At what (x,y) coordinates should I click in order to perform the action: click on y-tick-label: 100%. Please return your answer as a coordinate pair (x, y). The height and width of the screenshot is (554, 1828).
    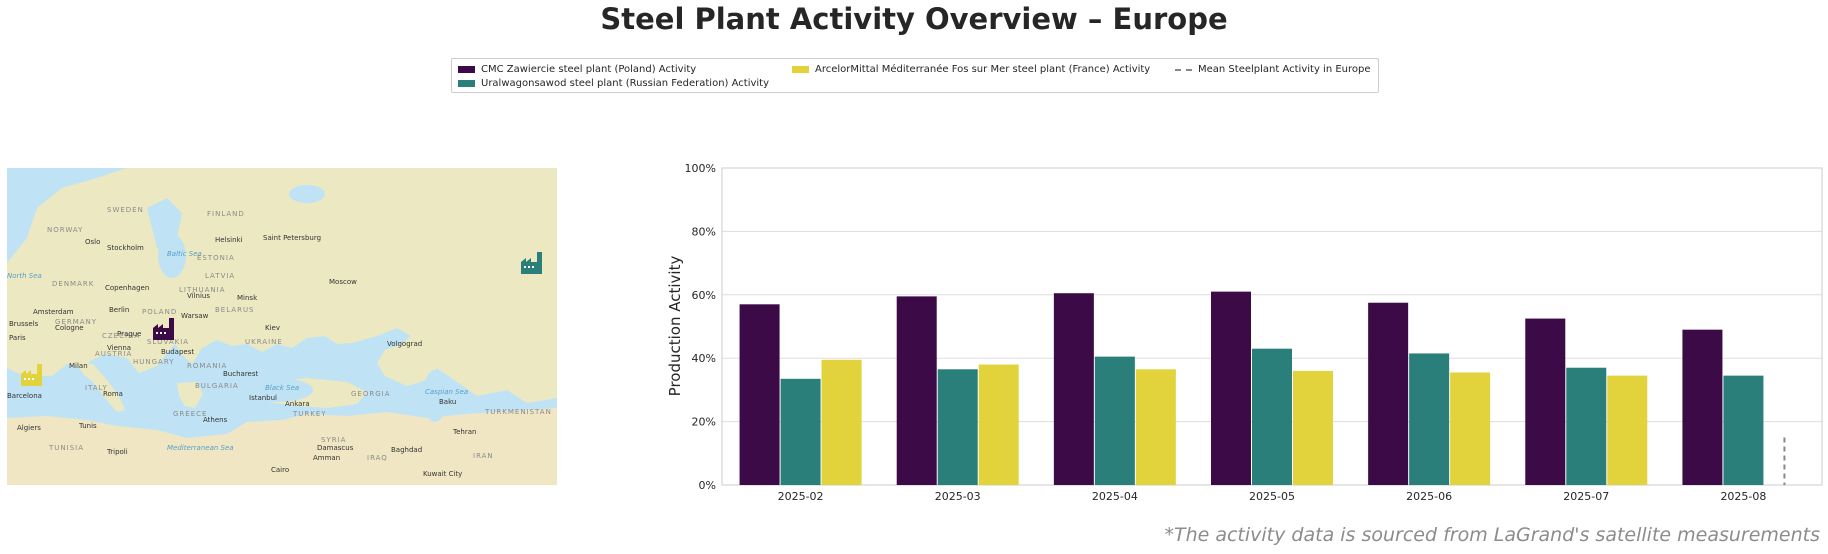
    Looking at the image, I should click on (700, 168).